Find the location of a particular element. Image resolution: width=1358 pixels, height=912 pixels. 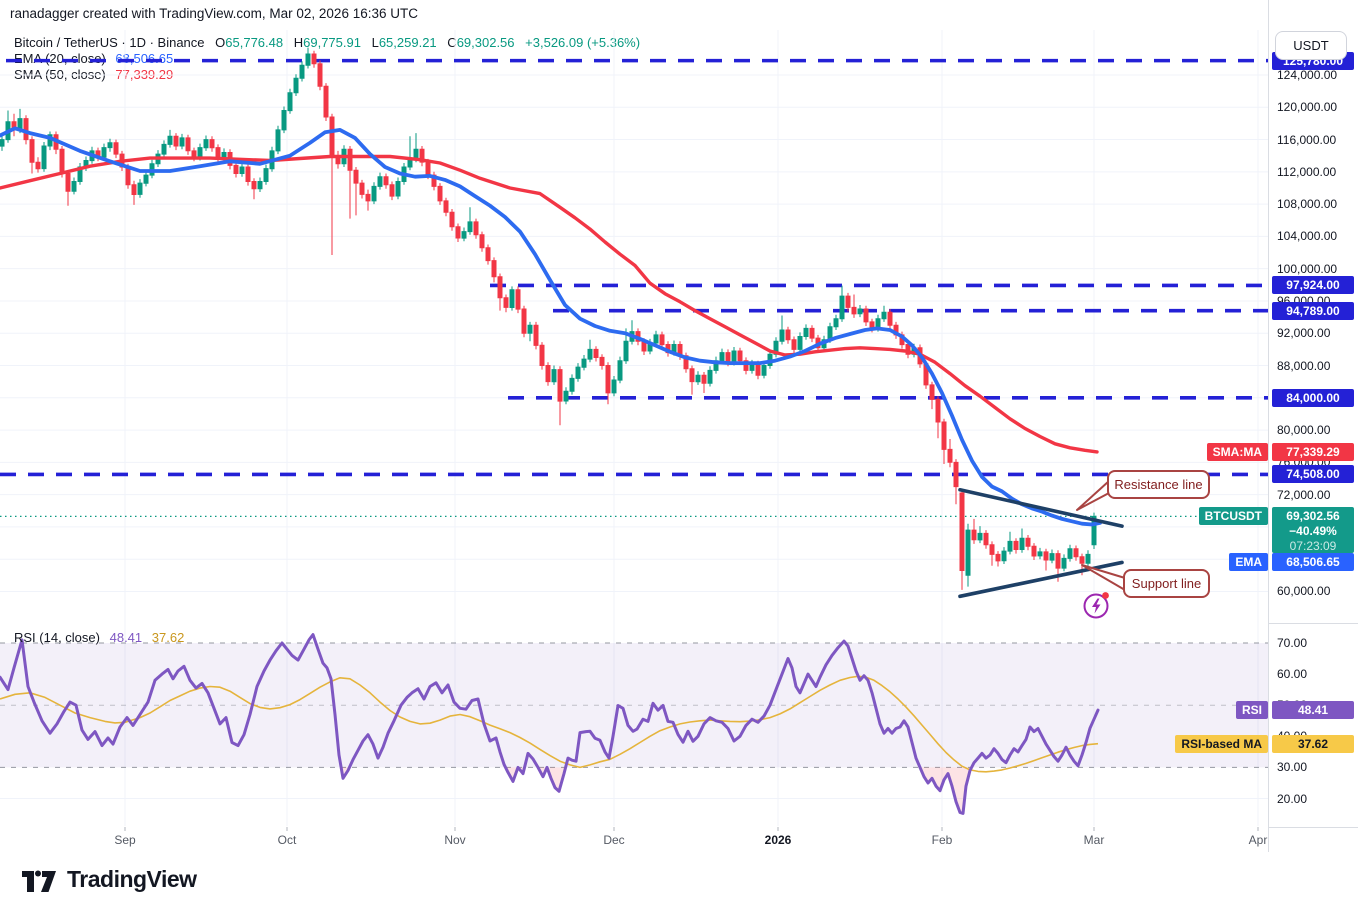

price-level-label: 74,508.00 is located at coordinates (1313, 474).